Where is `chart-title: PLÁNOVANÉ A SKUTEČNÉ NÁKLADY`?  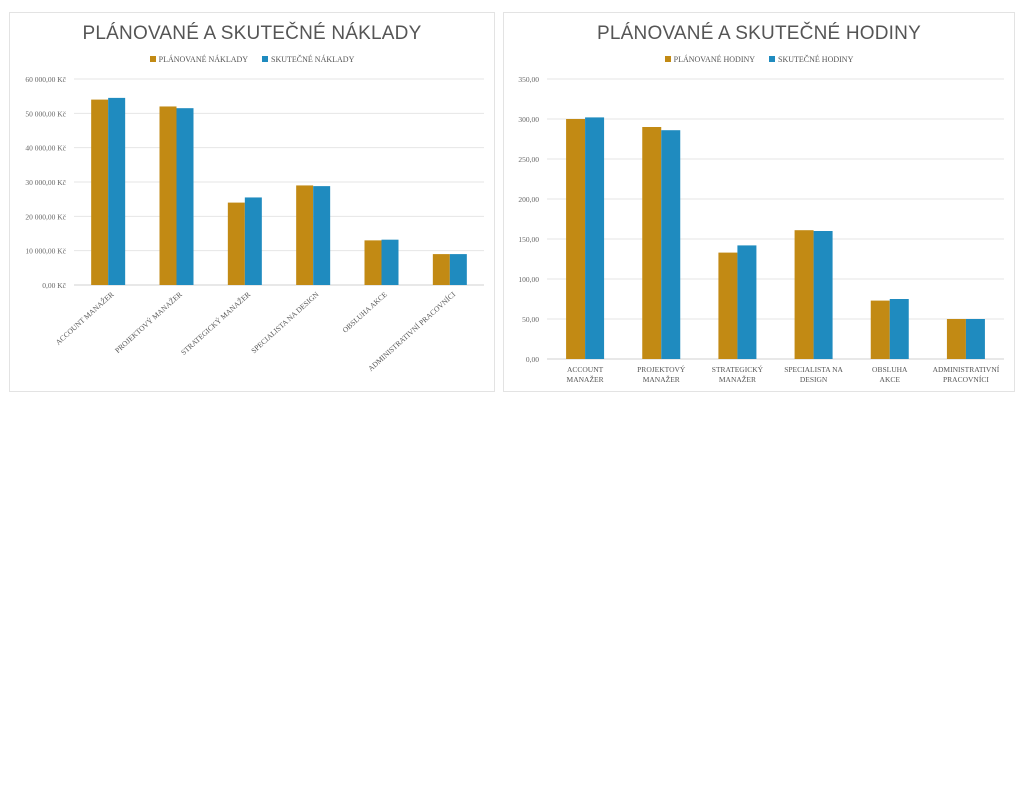
chart-title: PLÁNOVANÉ A SKUTEČNÉ NÁKLADY is located at coordinates (252, 33).